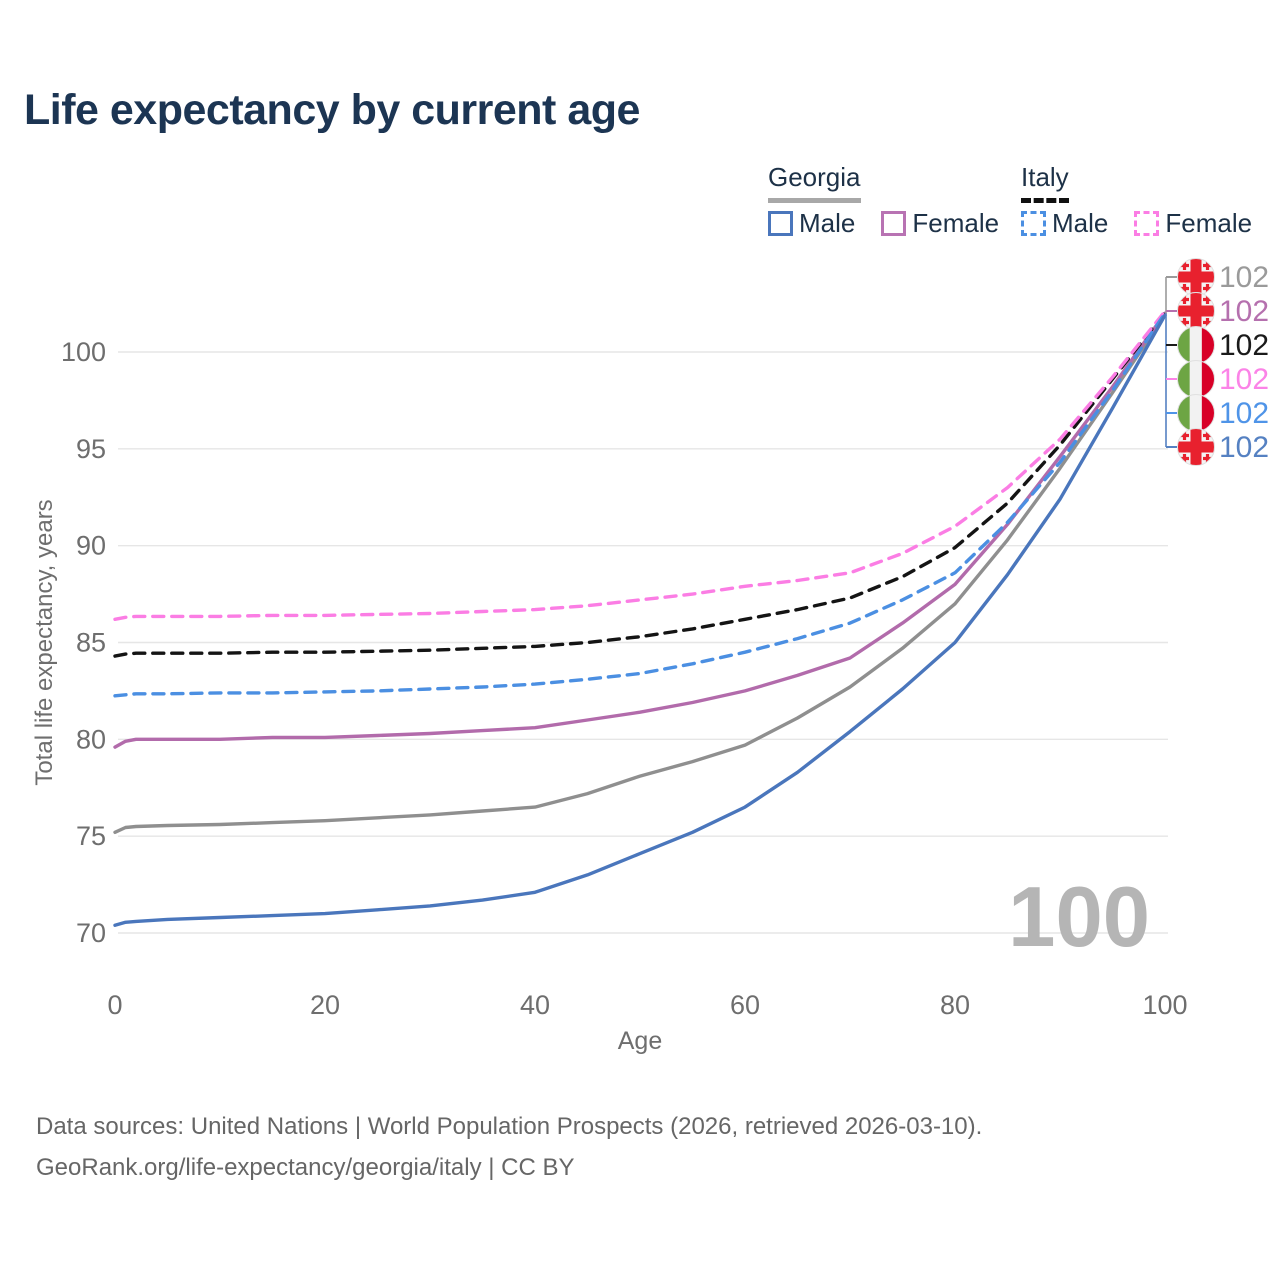 The height and width of the screenshot is (1280, 1280). I want to click on leader-lines, so click(1171, 362).